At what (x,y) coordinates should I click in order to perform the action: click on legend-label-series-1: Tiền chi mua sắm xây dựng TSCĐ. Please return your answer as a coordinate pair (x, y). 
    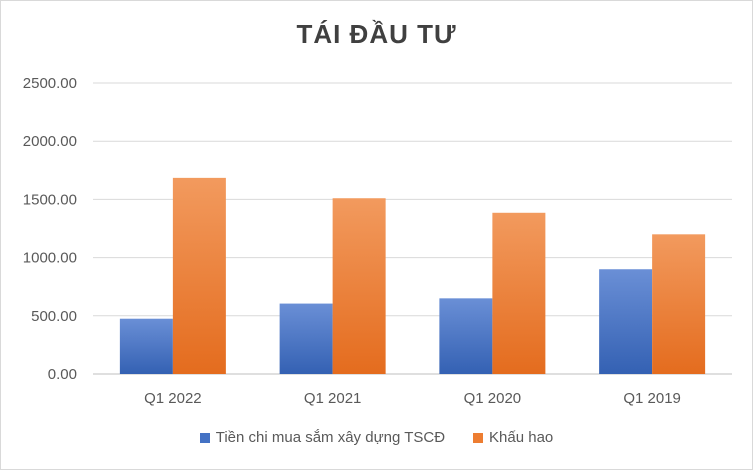
    Looking at the image, I should click on (330, 437).